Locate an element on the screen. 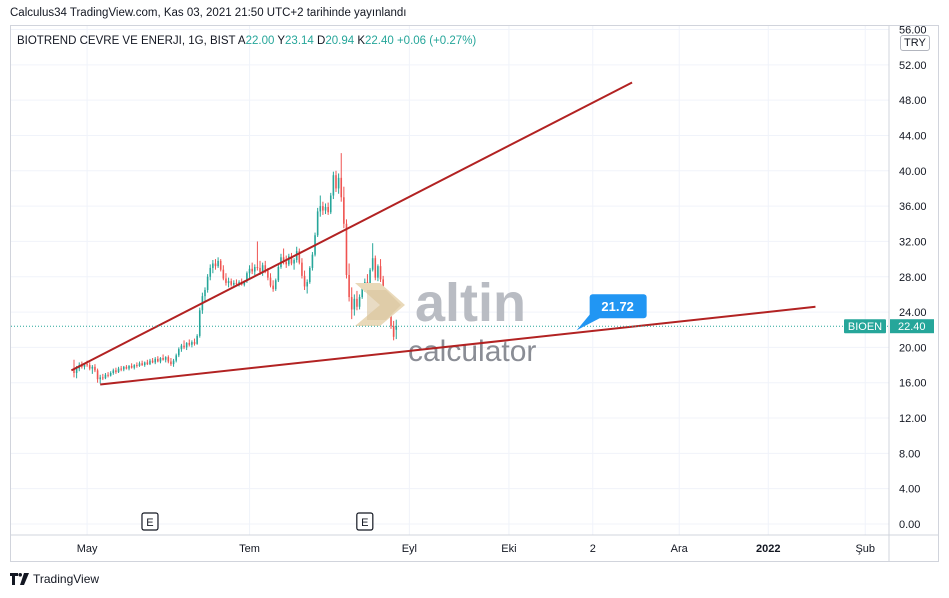 The image size is (949, 598). x-tick-label: May is located at coordinates (87, 549).